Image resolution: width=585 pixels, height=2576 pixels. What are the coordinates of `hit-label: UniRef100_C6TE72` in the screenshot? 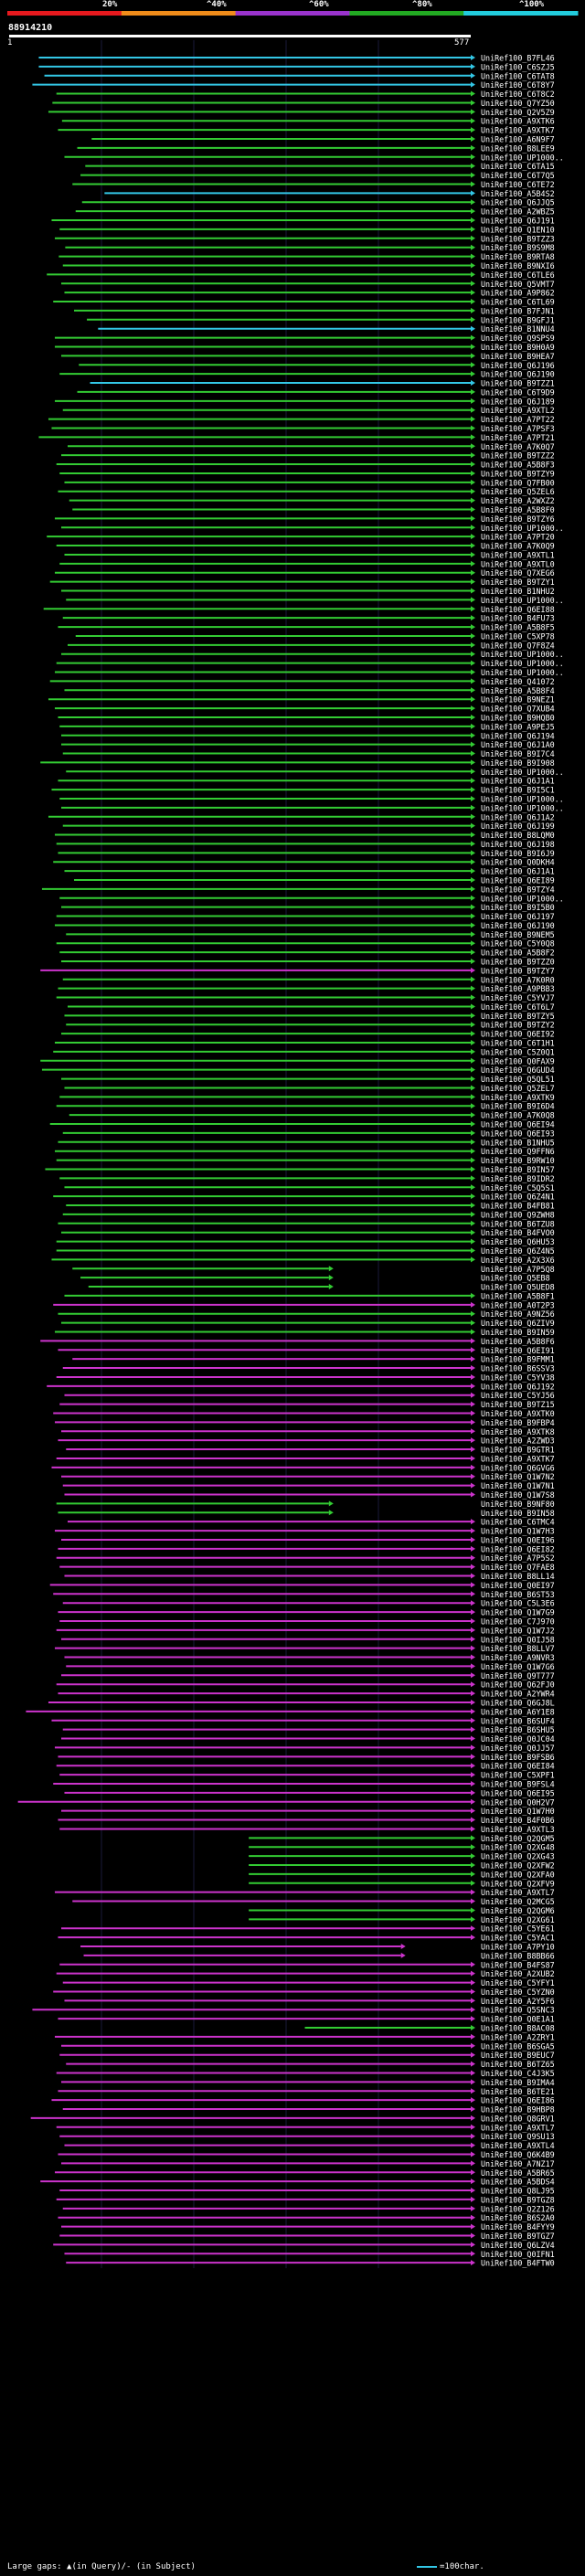 It's located at (518, 184).